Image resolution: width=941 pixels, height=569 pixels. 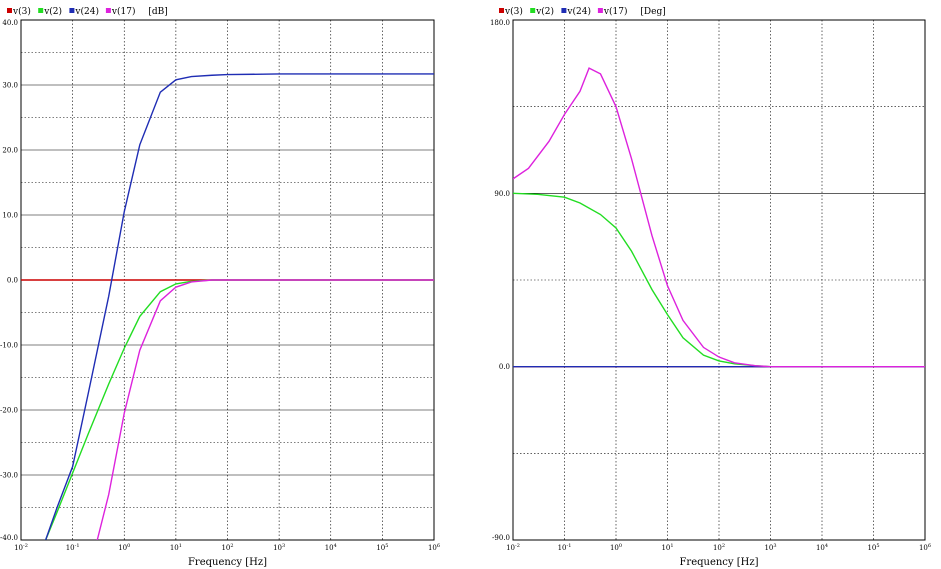 I want to click on y-tick-label: -90.0, so click(x=501, y=538).